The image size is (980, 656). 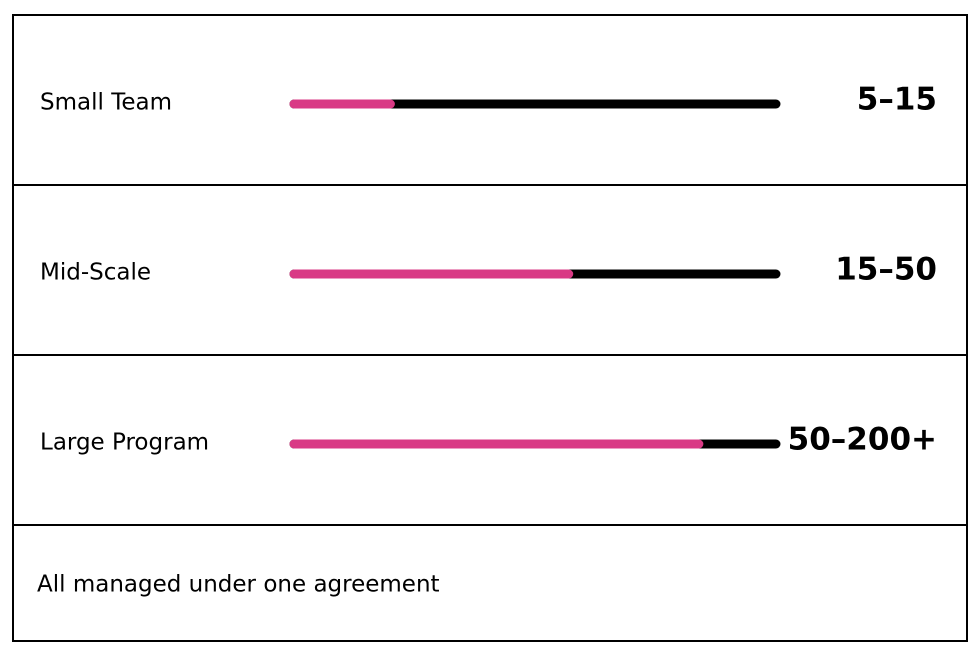 I want to click on row-label: Large Program, so click(x=124, y=443).